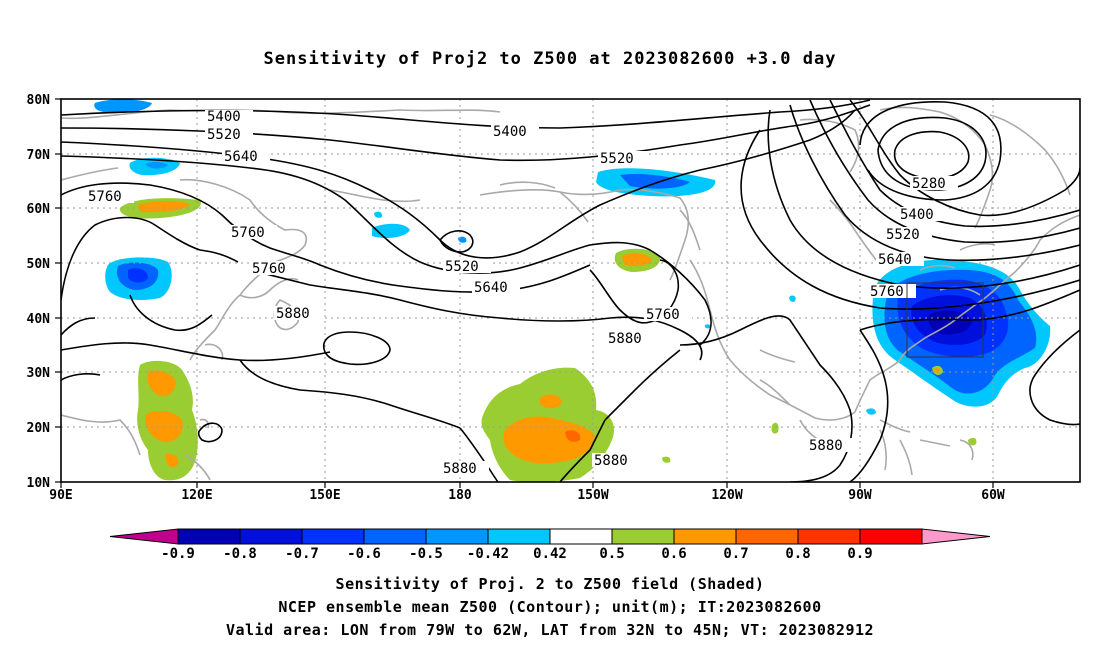 This screenshot has width=1100, height=650. I want to click on lon-label: 120W, so click(726, 495).